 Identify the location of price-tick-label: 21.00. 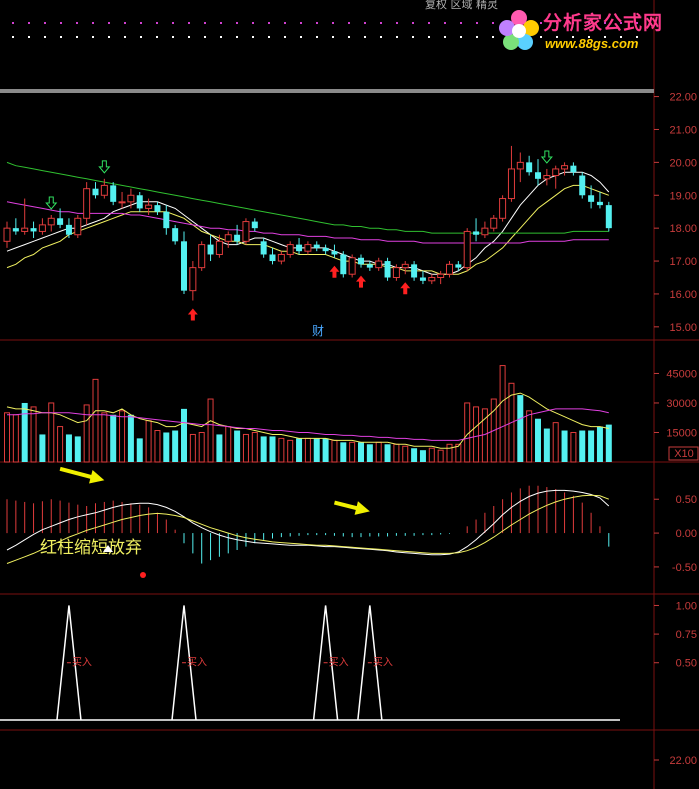
(683, 130).